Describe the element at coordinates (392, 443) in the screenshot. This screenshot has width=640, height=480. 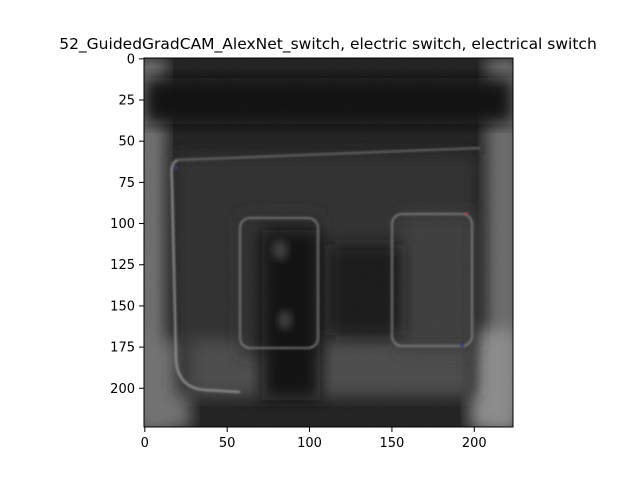
I see `x-tick-label: 150` at that location.